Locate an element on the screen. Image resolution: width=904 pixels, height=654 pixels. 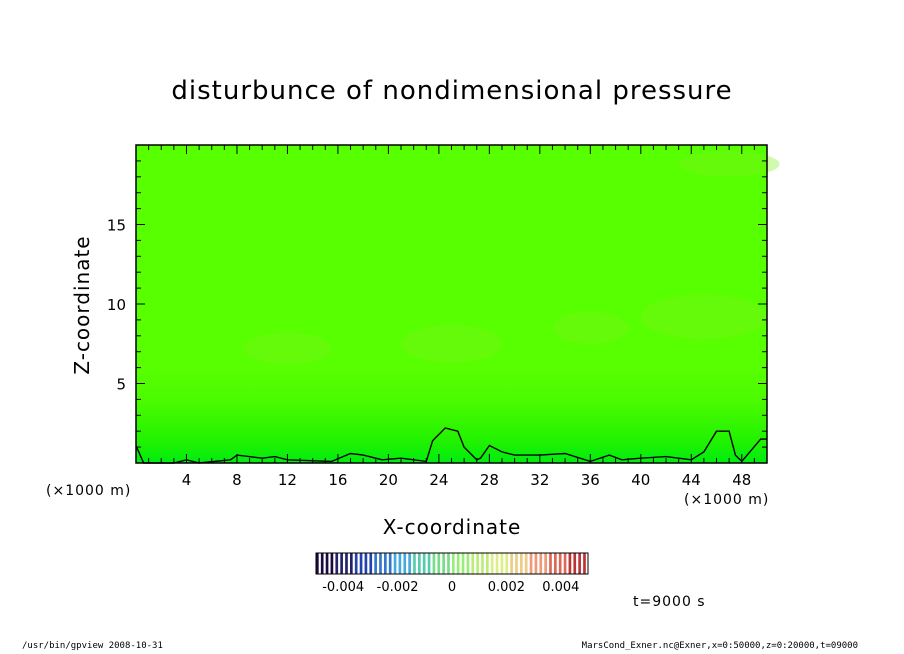
y-tick-label: 5 is located at coordinates (121, 385).